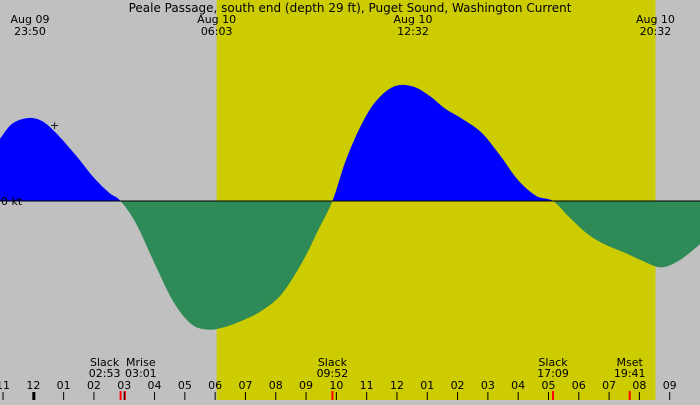 The width and height of the screenshot is (700, 405). I want to click on event-time-label: 09:52, so click(333, 373).